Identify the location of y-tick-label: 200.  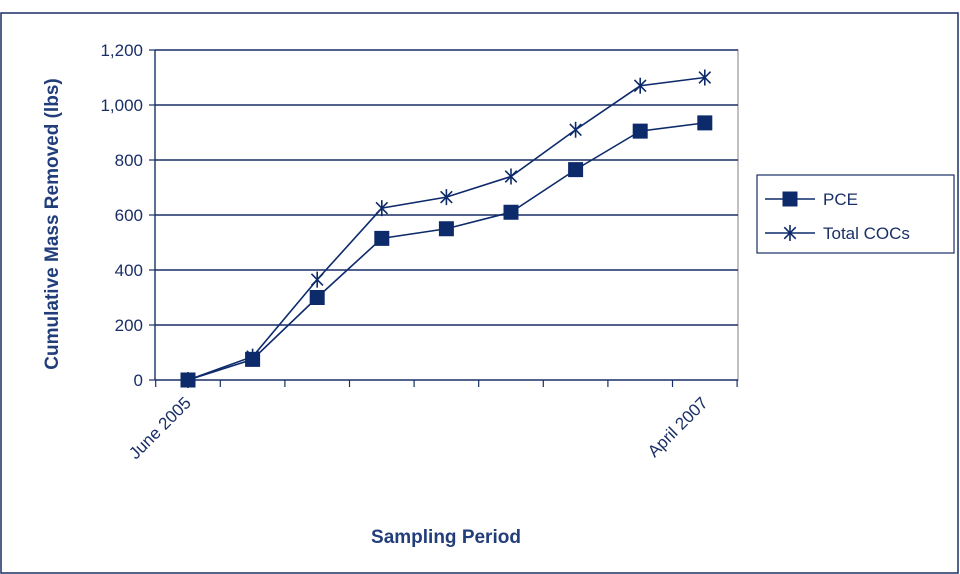
(129, 325).